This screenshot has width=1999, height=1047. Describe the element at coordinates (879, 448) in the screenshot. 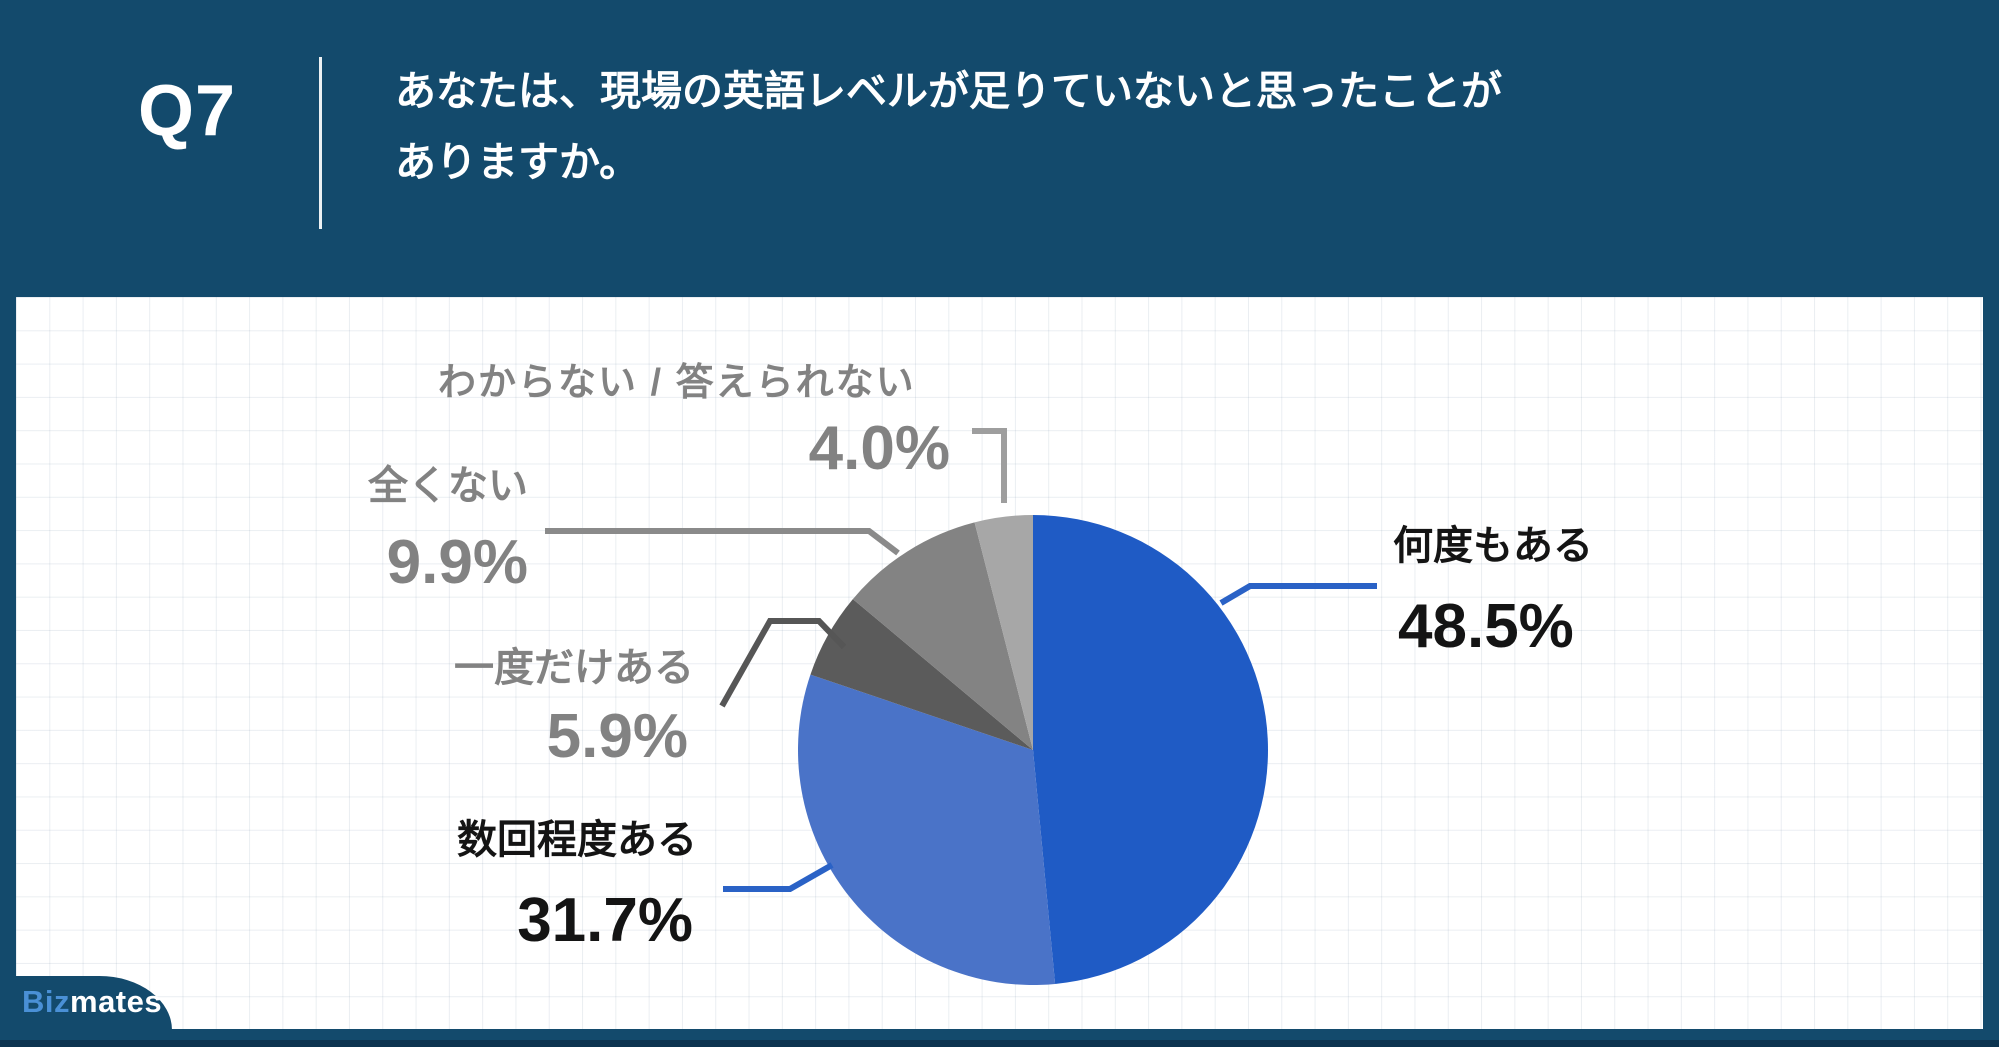

I see `pie-label-value-wakaranai: 4.0%` at that location.